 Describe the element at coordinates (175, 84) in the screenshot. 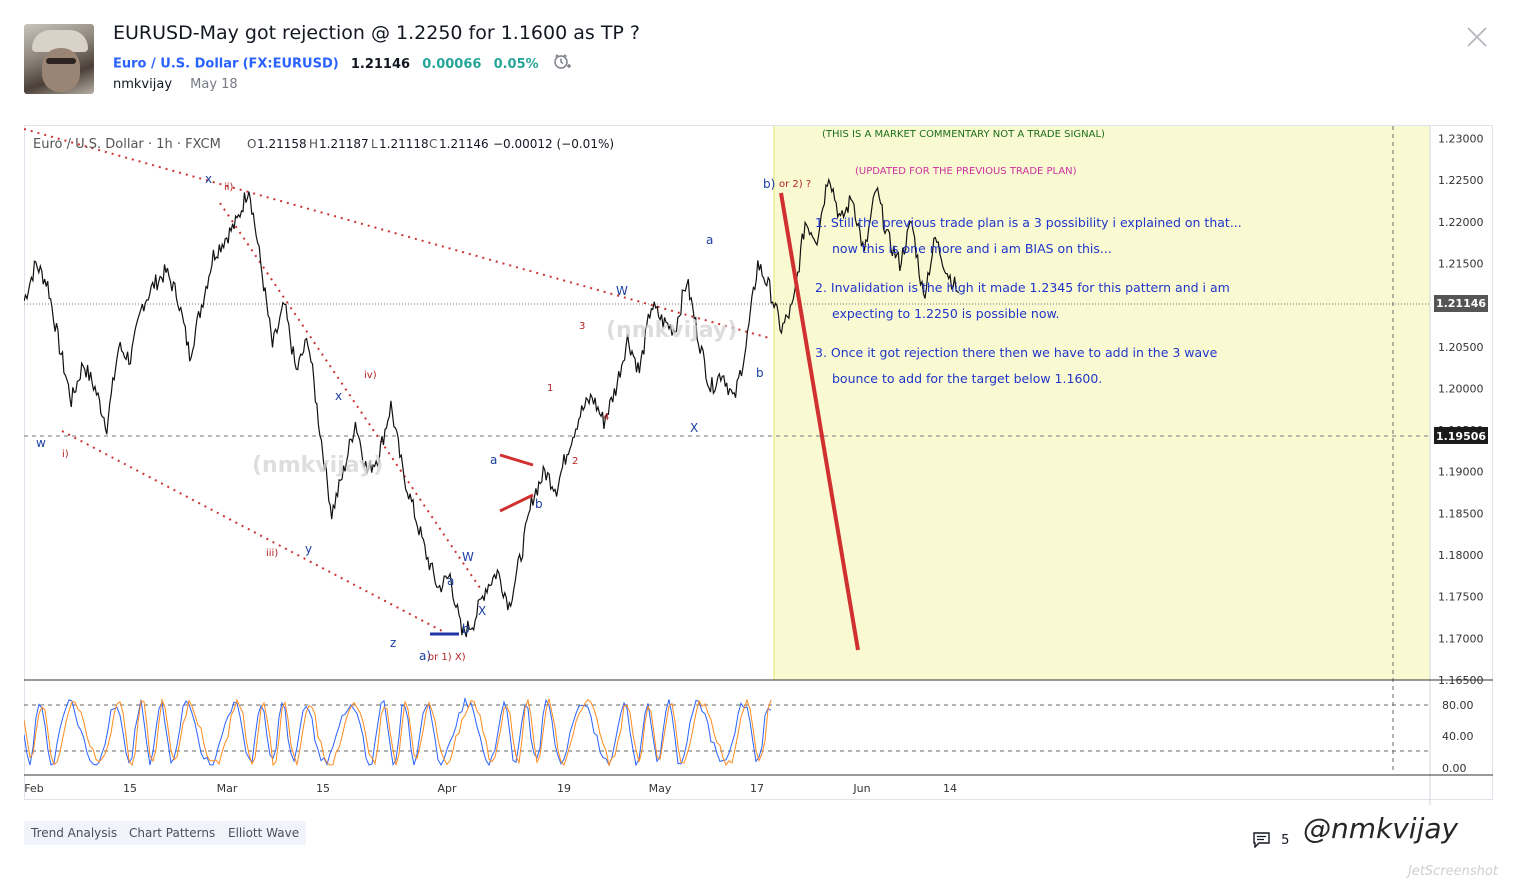

I see `author-line: nmkvijay May 18` at that location.